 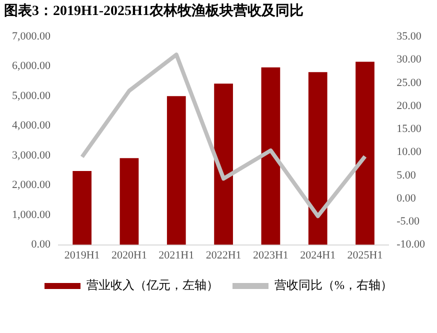 What do you see at coordinates (41, 244) in the screenshot?
I see `y-tick-label: 0.00` at bounding box center [41, 244].